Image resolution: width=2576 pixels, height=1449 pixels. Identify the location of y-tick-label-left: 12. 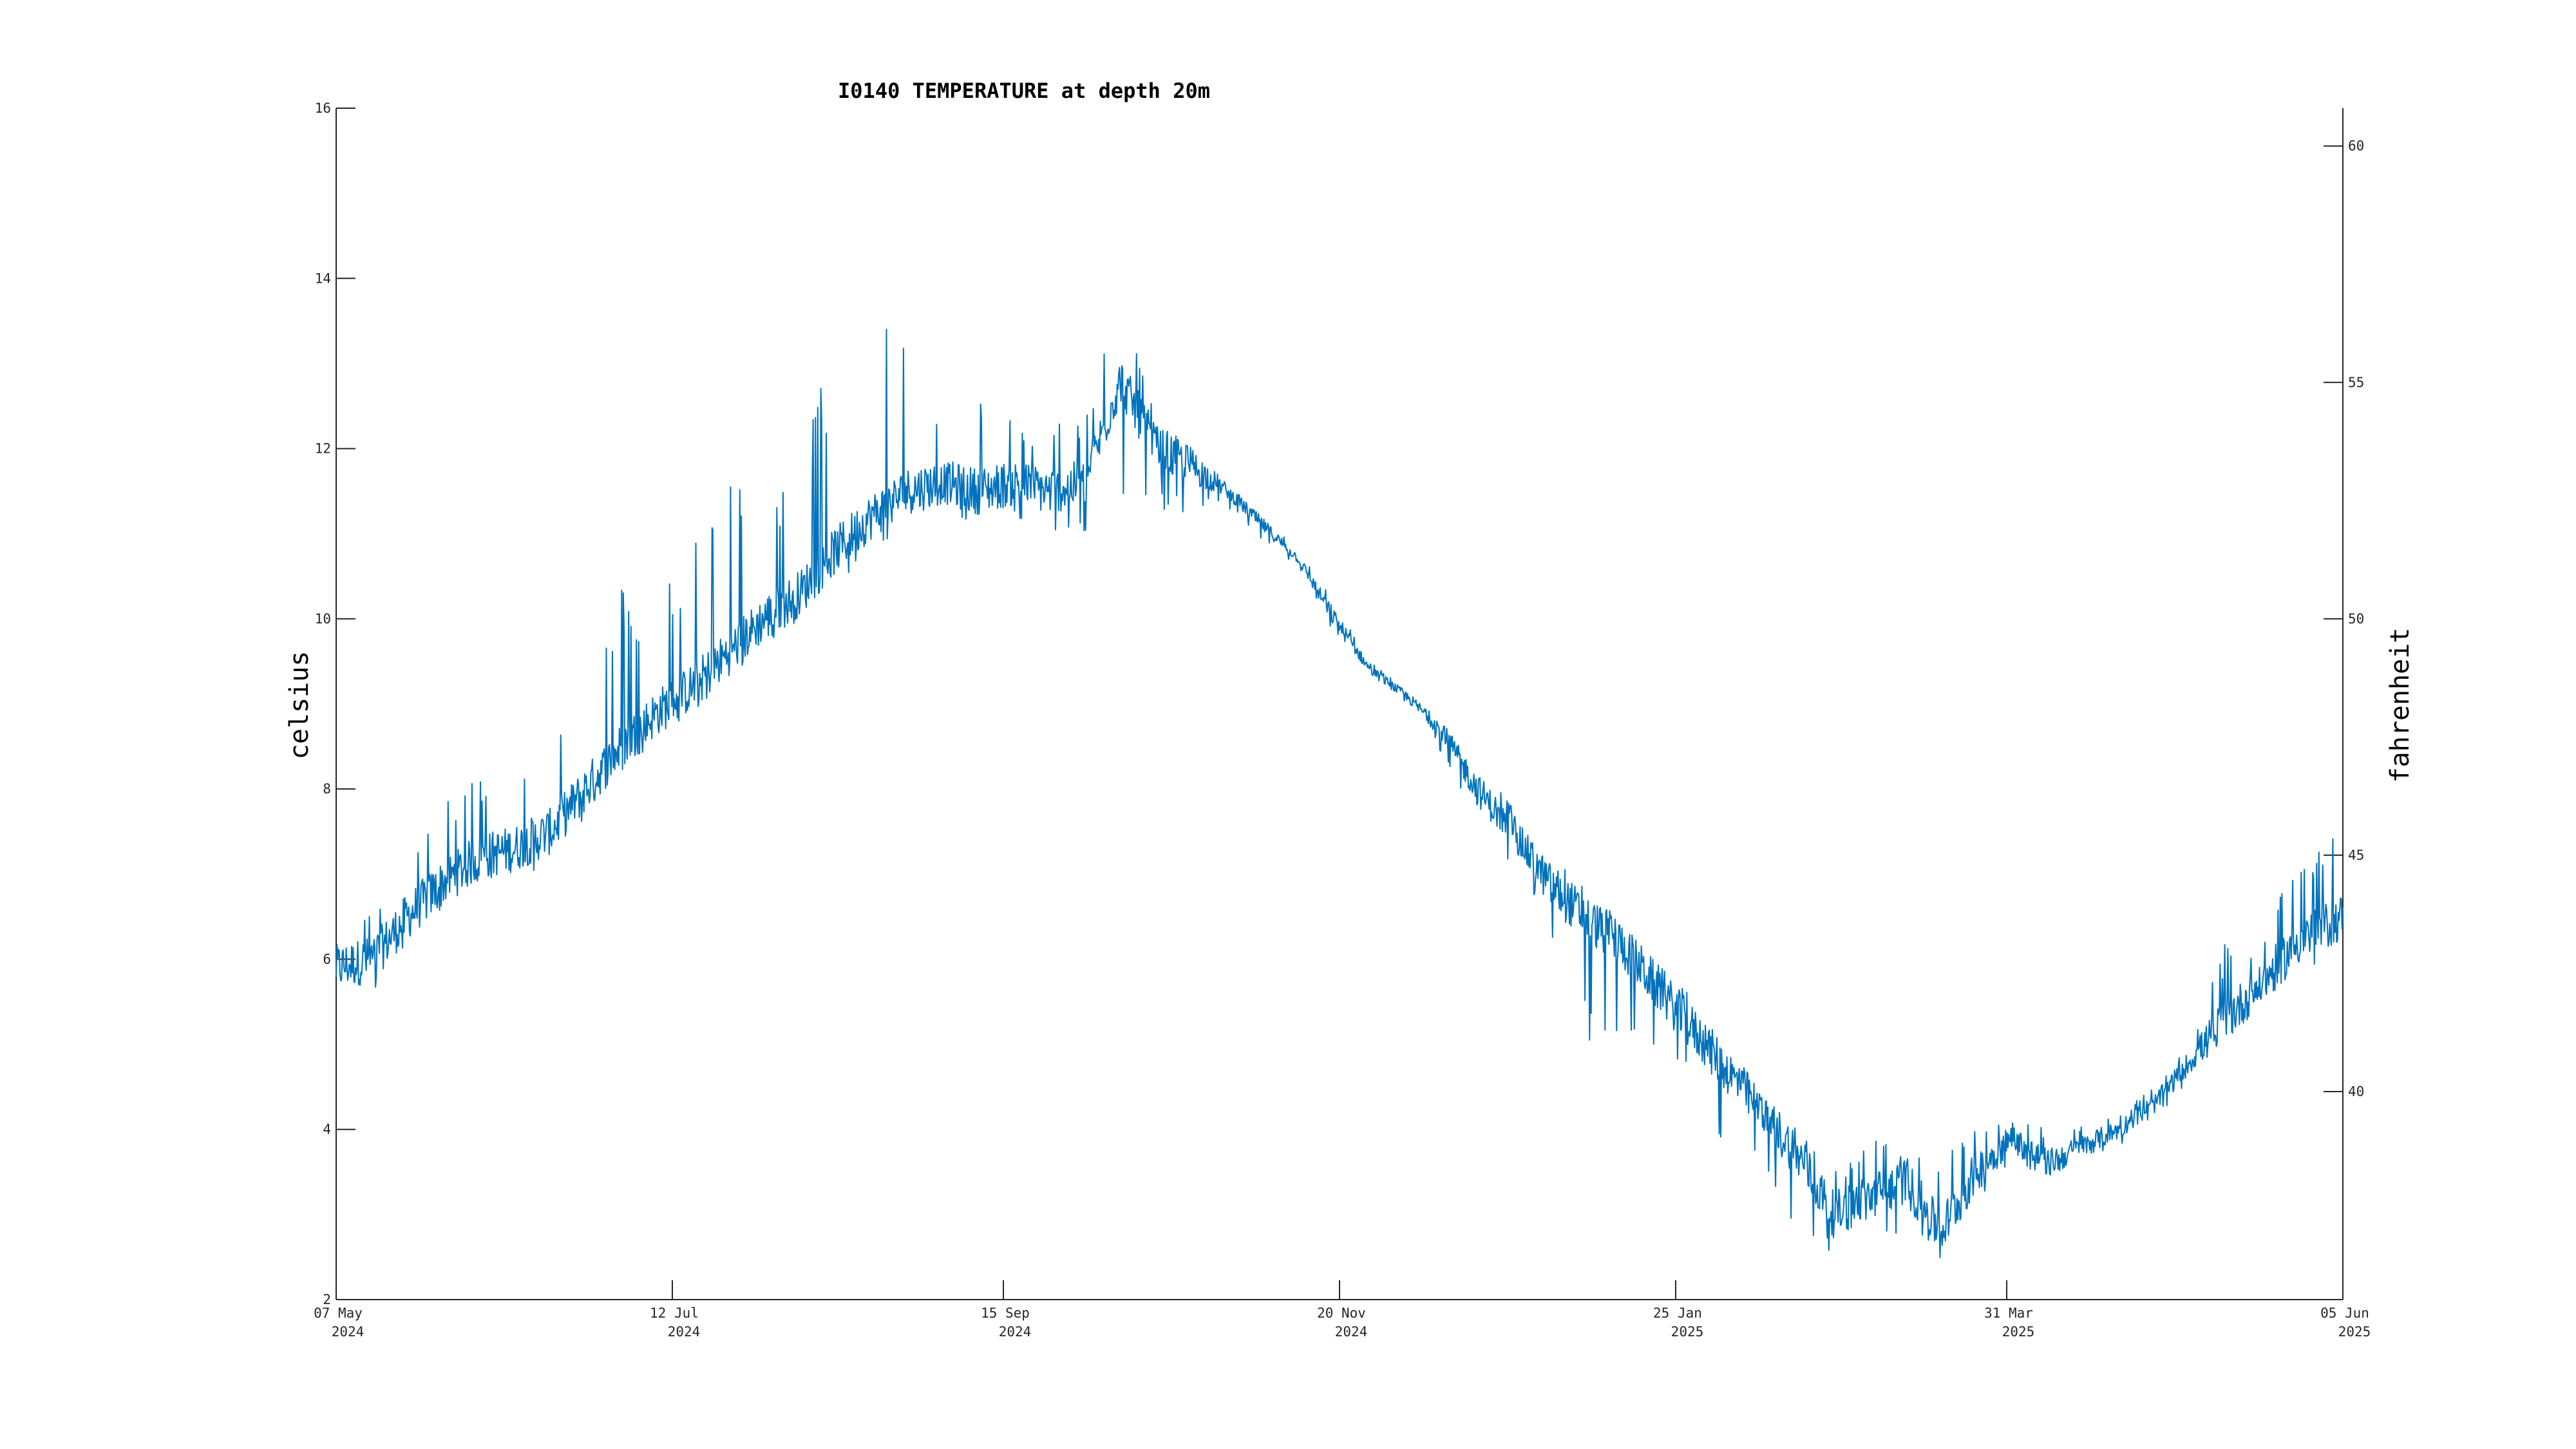
(323, 449).